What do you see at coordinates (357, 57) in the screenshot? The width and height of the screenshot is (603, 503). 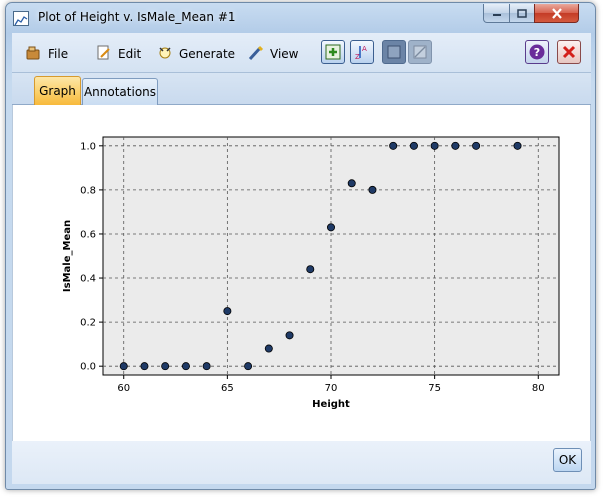 I see `svg-text: Z` at bounding box center [357, 57].